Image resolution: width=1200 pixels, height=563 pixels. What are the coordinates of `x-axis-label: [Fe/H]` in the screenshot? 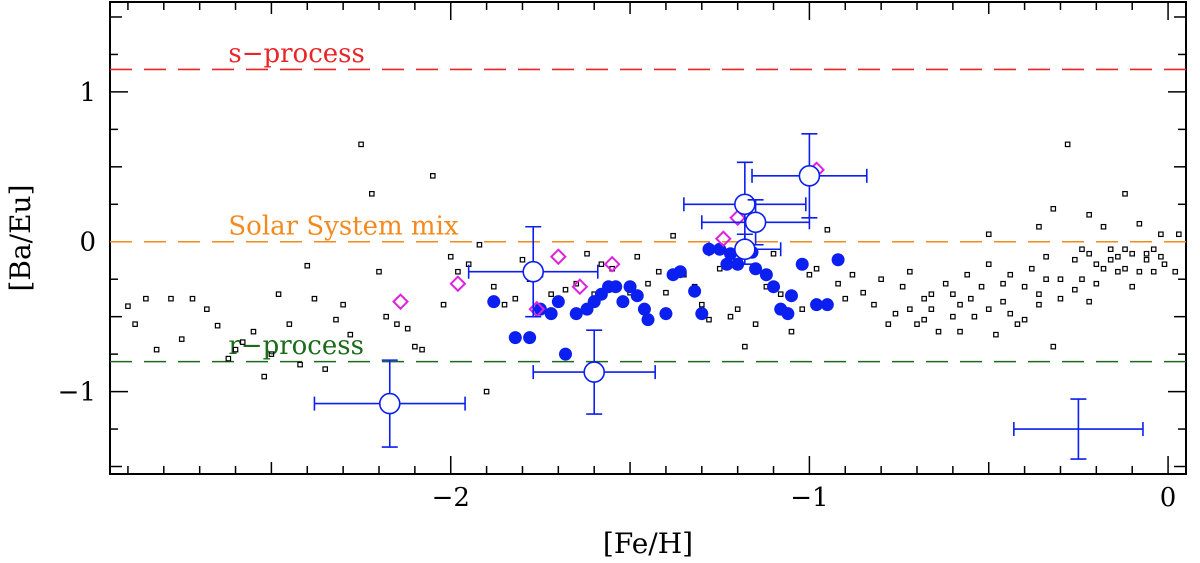 It's located at (648, 543).